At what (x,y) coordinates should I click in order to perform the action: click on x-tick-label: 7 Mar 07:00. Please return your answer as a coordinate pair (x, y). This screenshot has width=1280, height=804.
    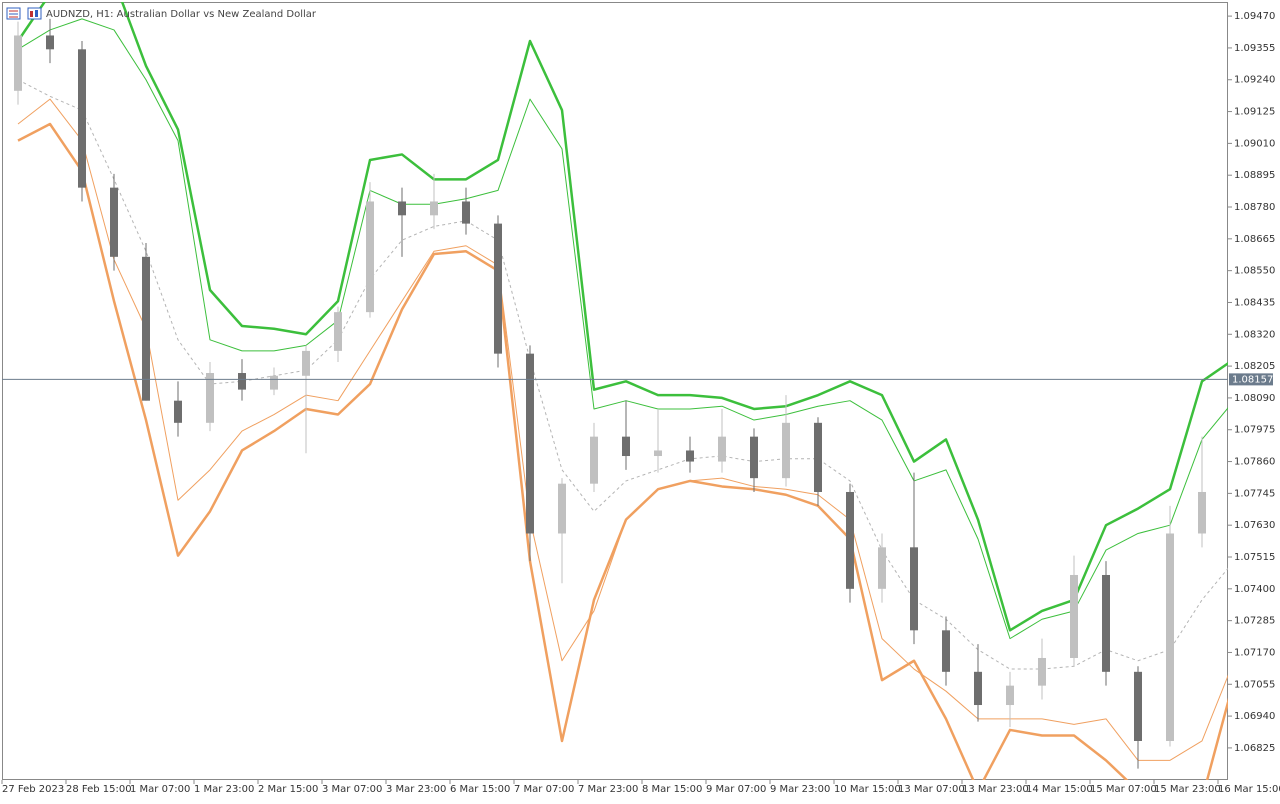
    Looking at the image, I should click on (544, 789).